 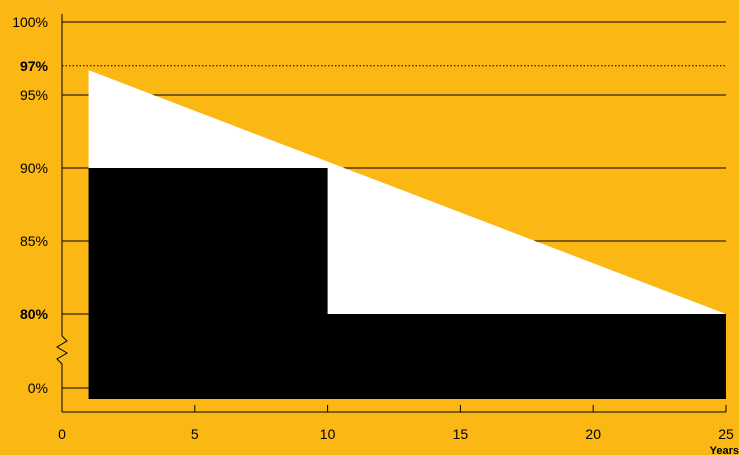 I want to click on x-tick-label-25: 25, so click(x=726, y=434).